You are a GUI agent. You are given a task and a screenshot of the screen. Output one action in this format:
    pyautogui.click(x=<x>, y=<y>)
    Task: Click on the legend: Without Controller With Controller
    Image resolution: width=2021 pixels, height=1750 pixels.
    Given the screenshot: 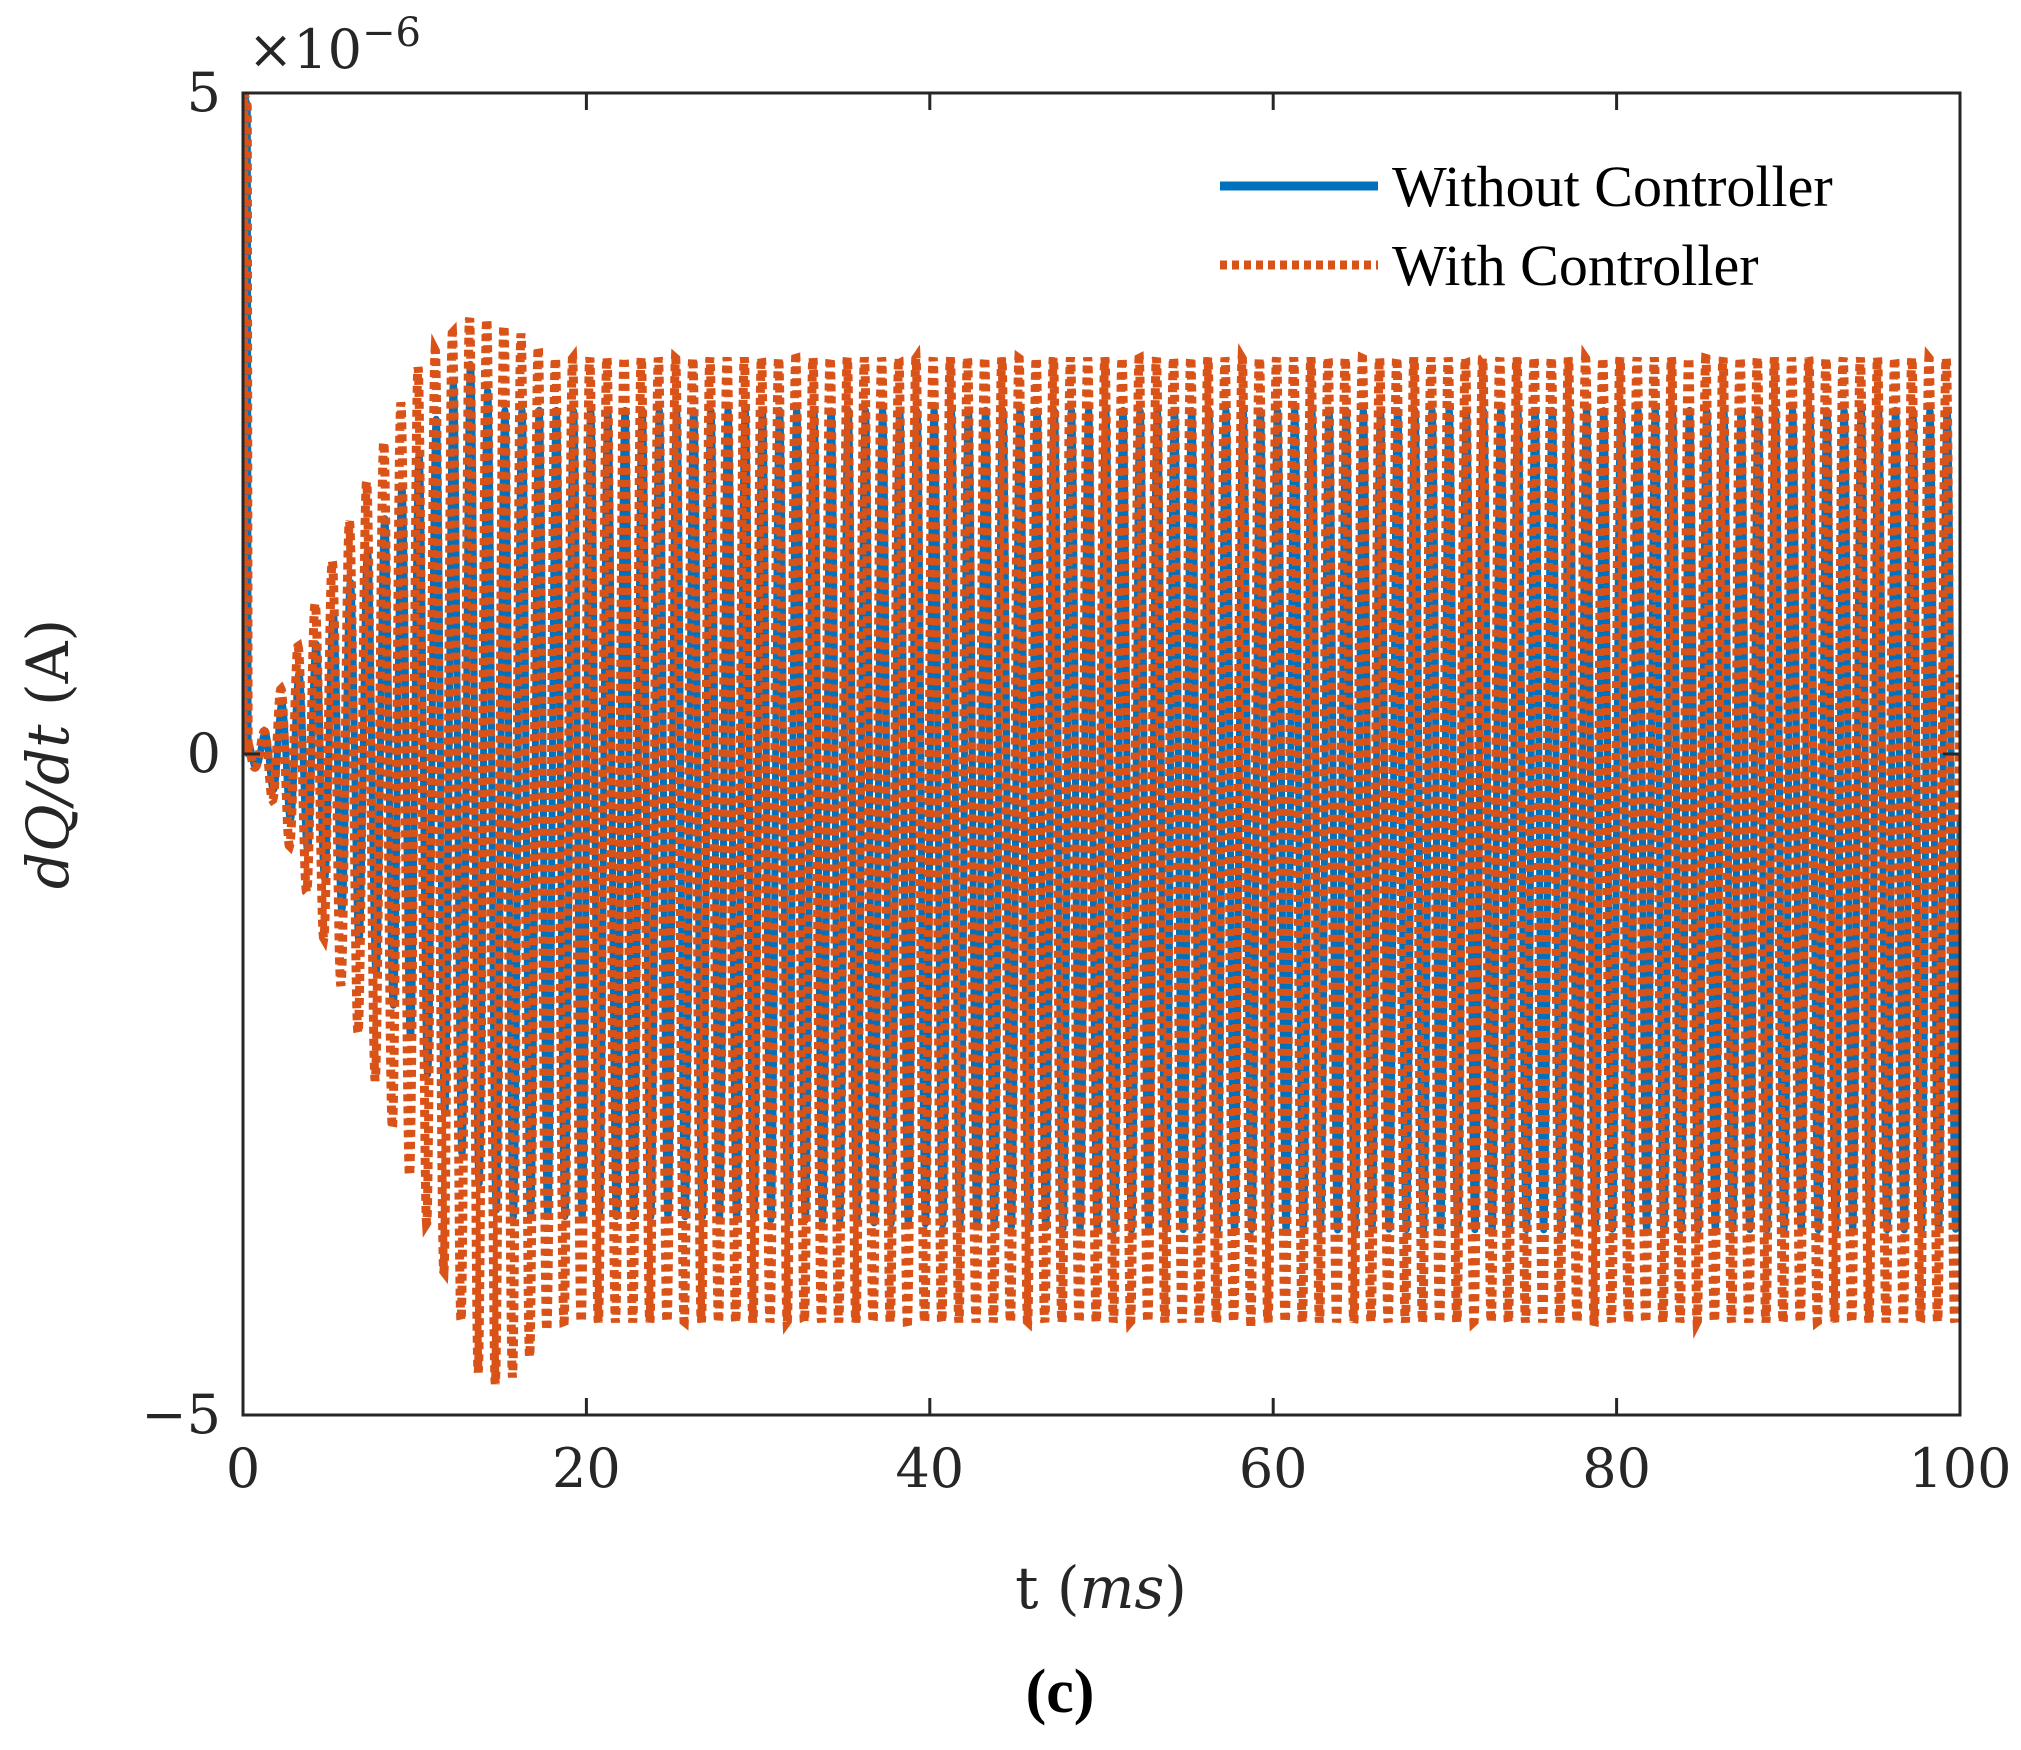 What is the action you would take?
    pyautogui.click(x=1565, y=223)
    